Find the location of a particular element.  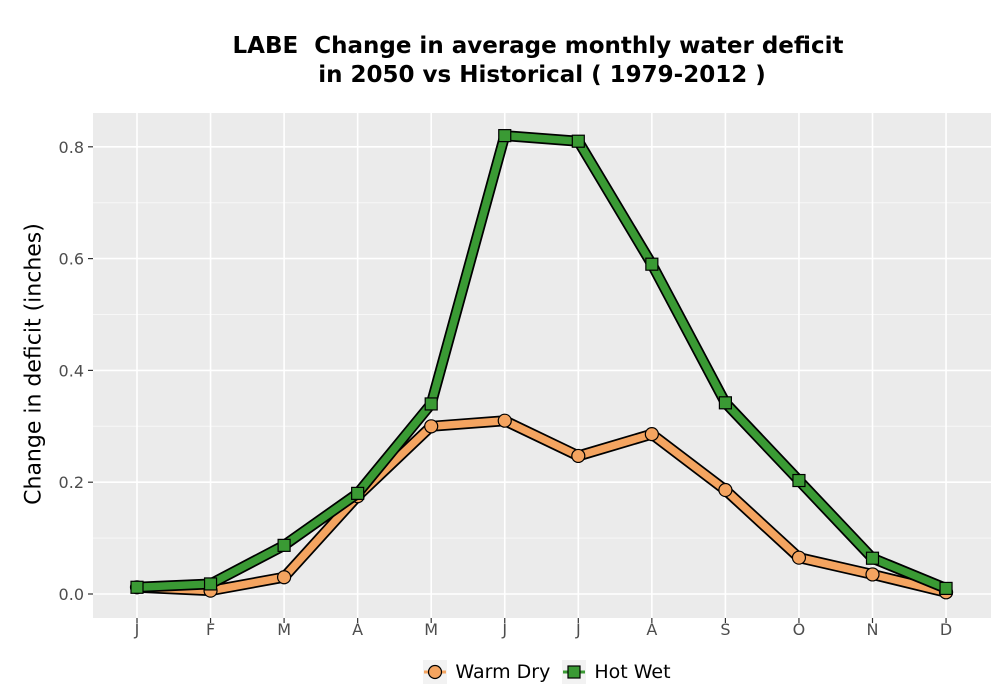

legend-item: Warm Dry is located at coordinates (486, 672).